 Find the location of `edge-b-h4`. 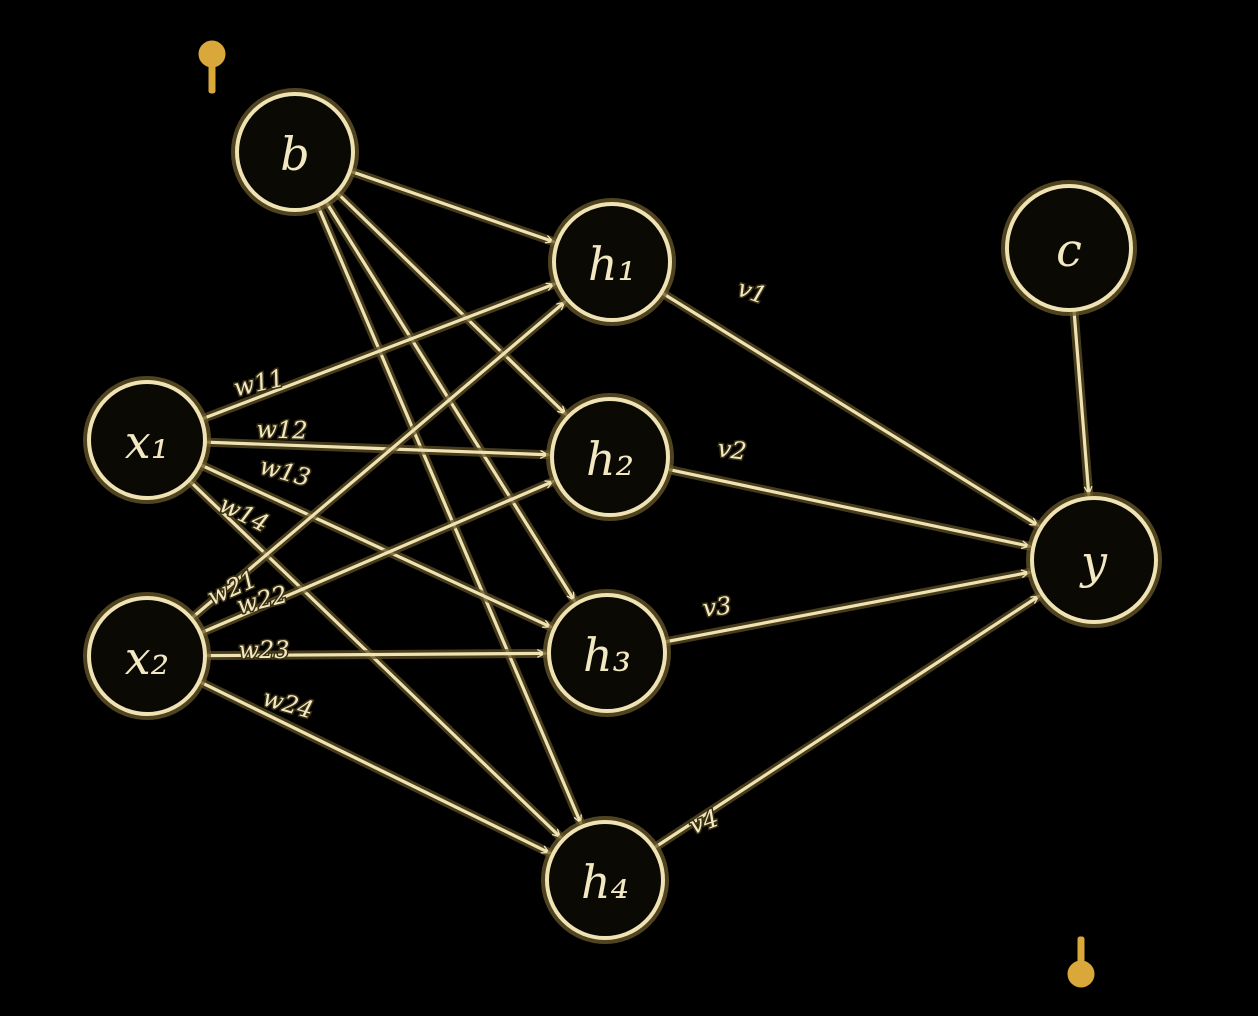

edge-b-h4 is located at coordinates (449, 514).